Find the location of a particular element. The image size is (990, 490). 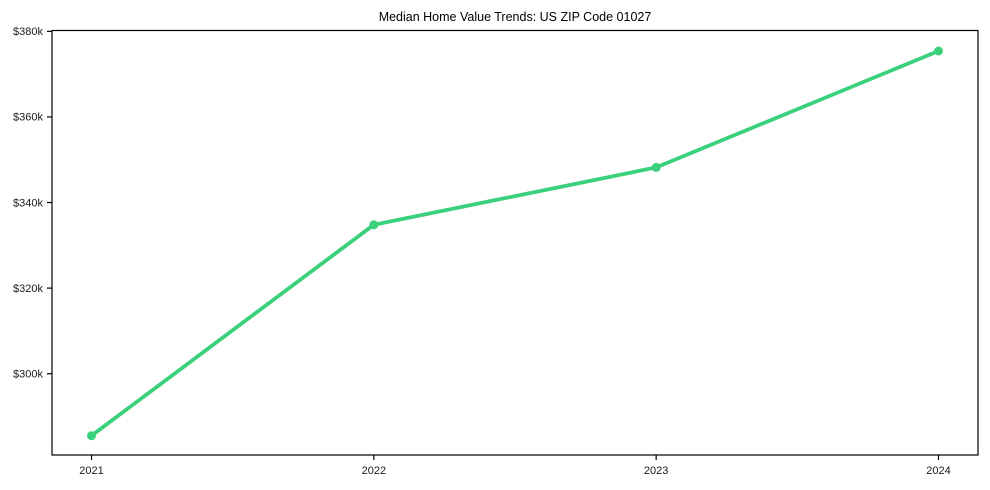

y-tick-label: $340k is located at coordinates (28, 203).